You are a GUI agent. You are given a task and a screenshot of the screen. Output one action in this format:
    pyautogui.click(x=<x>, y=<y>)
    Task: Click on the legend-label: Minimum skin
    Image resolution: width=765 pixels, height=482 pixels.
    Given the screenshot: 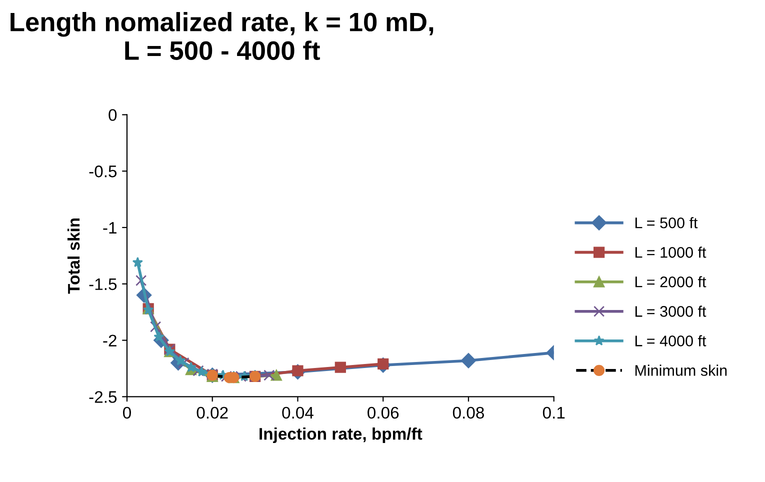 What is the action you would take?
    pyautogui.click(x=681, y=370)
    